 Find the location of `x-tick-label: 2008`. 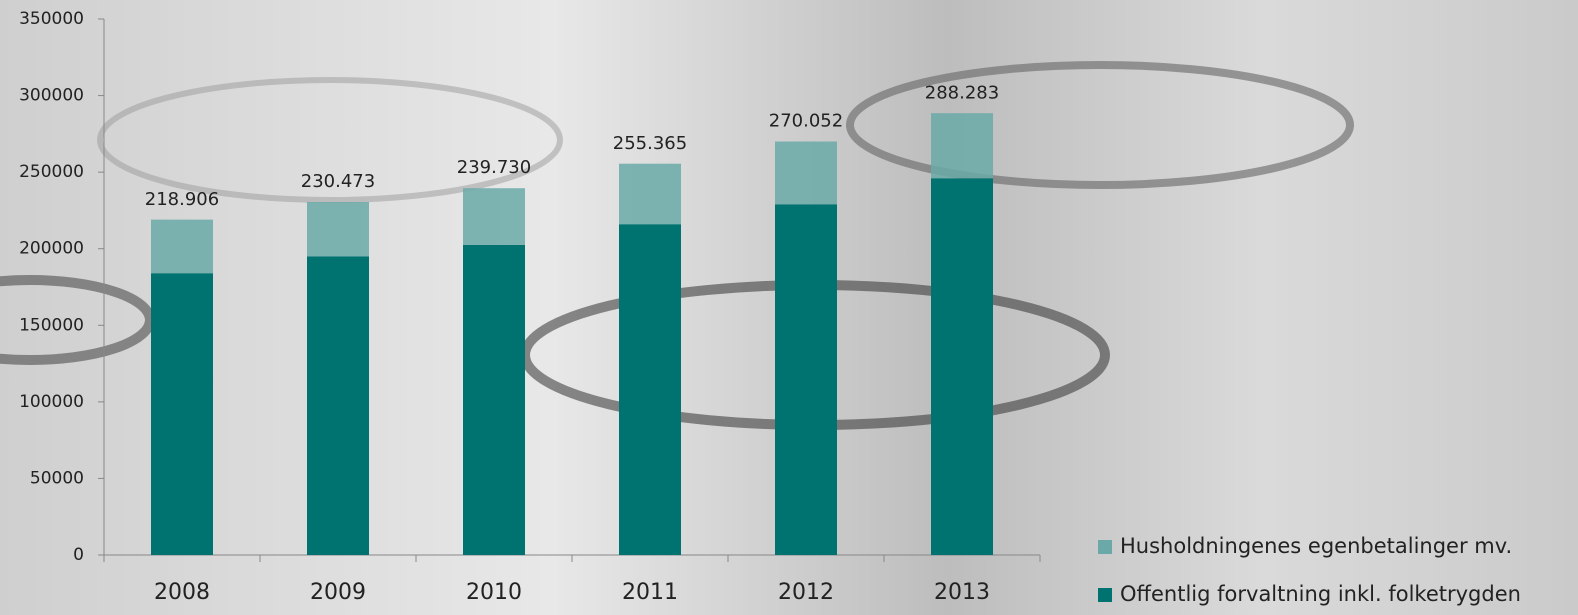

x-tick-label: 2008 is located at coordinates (182, 592).